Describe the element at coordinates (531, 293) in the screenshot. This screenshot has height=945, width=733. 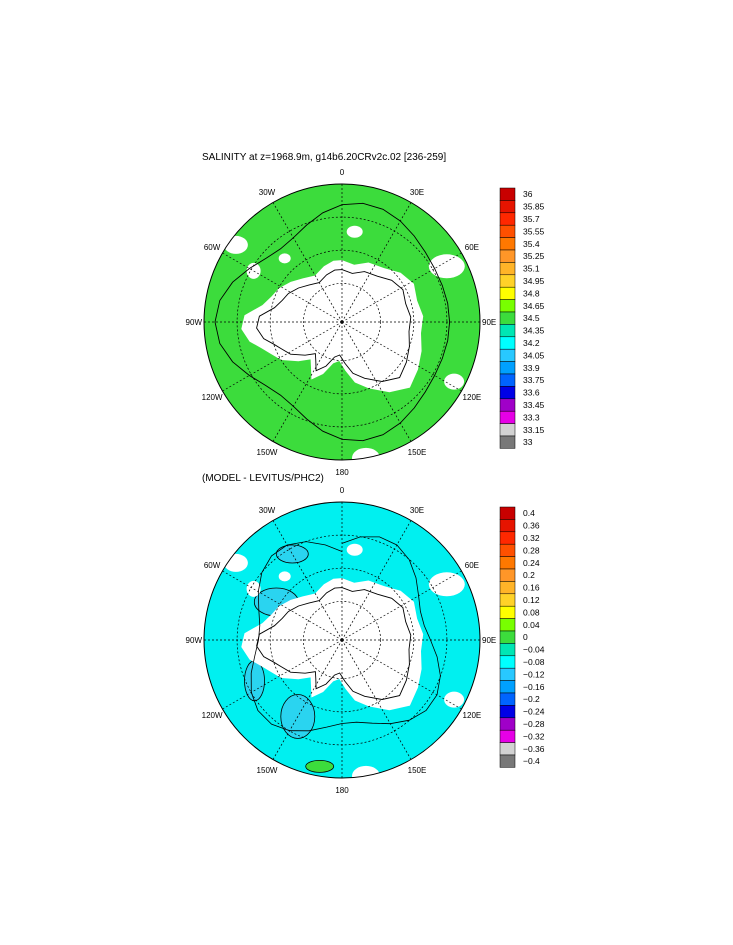
I see `colorbar-label: 34.8` at that location.